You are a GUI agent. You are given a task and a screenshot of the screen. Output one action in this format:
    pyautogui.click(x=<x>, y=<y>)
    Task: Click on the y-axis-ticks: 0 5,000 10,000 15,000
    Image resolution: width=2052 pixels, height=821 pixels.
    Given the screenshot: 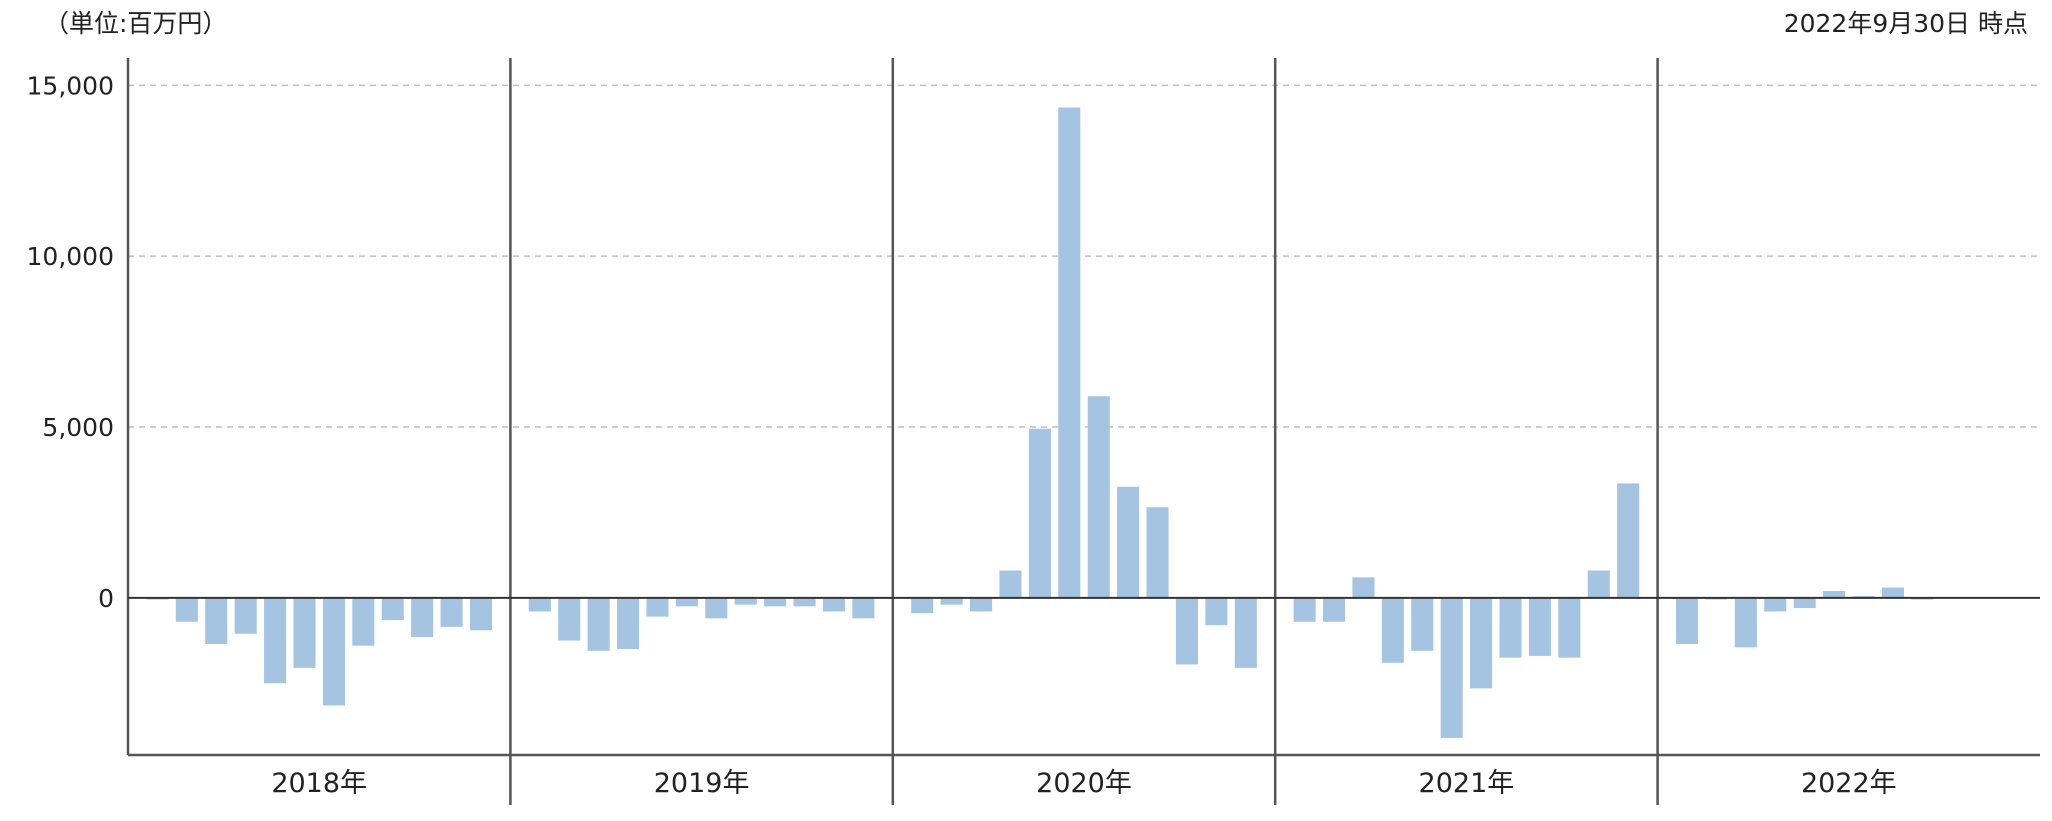 What is the action you would take?
    pyautogui.click(x=70, y=342)
    